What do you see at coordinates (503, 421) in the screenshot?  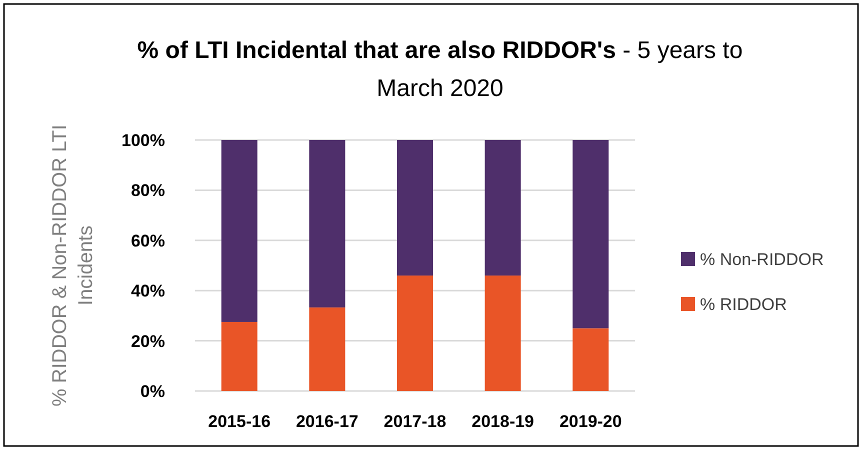 I see `x-tick-label: 2018-19` at bounding box center [503, 421].